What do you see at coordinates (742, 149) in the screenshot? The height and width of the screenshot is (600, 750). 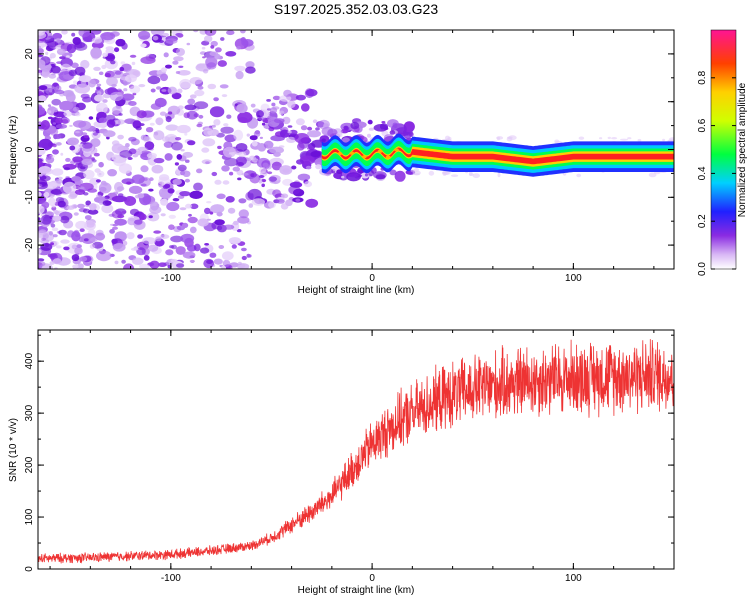 I see `colorbar-label: Normalized spectral amplitude` at bounding box center [742, 149].